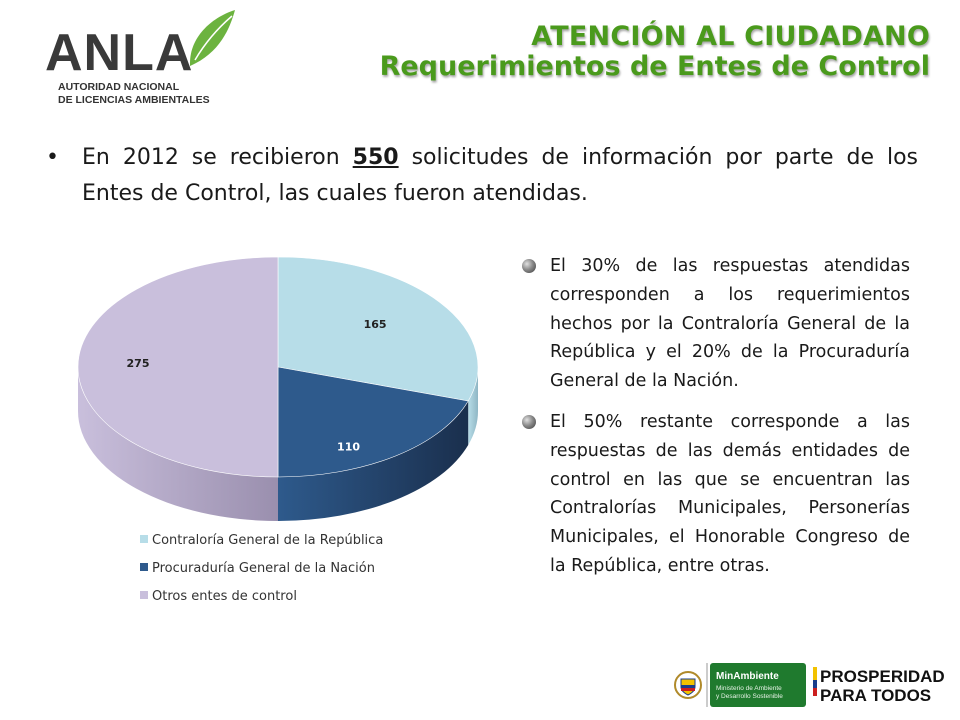  Describe the element at coordinates (654, 67) in the screenshot. I see `page-subtitle: Requerimientos de Entes de Control` at that location.